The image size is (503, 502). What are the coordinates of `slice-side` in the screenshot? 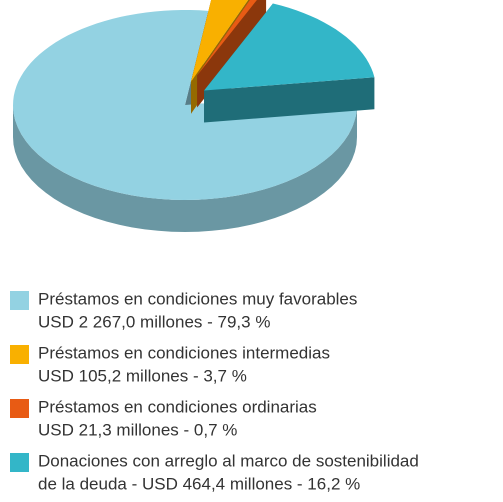 It's located at (289, 100).